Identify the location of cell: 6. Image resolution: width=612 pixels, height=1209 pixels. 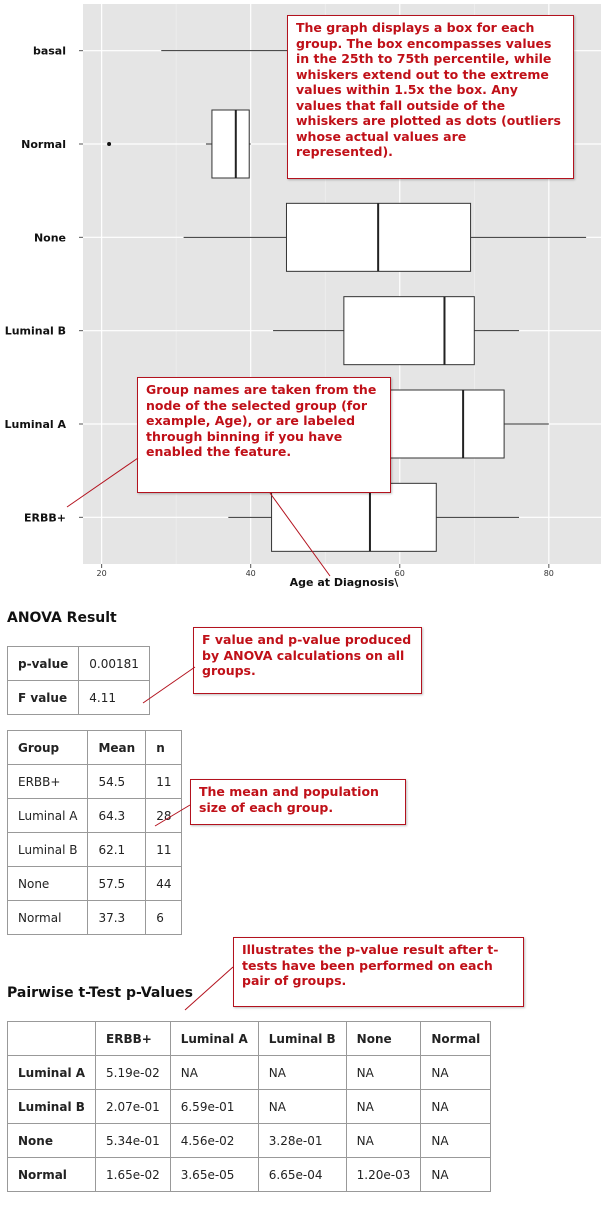
(164, 917).